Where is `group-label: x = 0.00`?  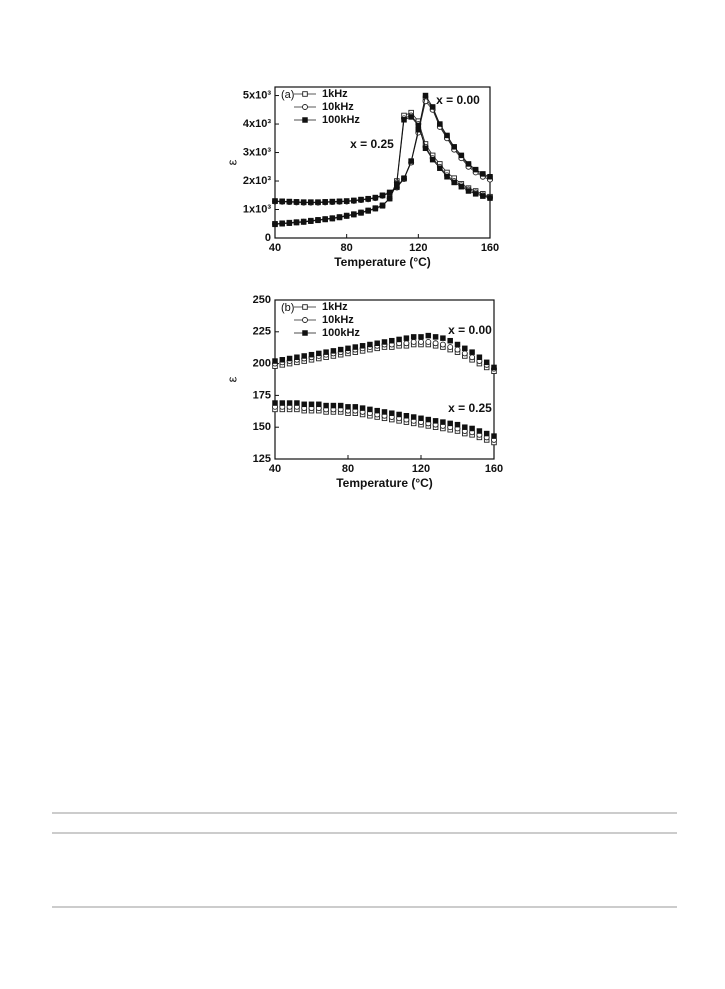 group-label: x = 0.00 is located at coordinates (470, 330).